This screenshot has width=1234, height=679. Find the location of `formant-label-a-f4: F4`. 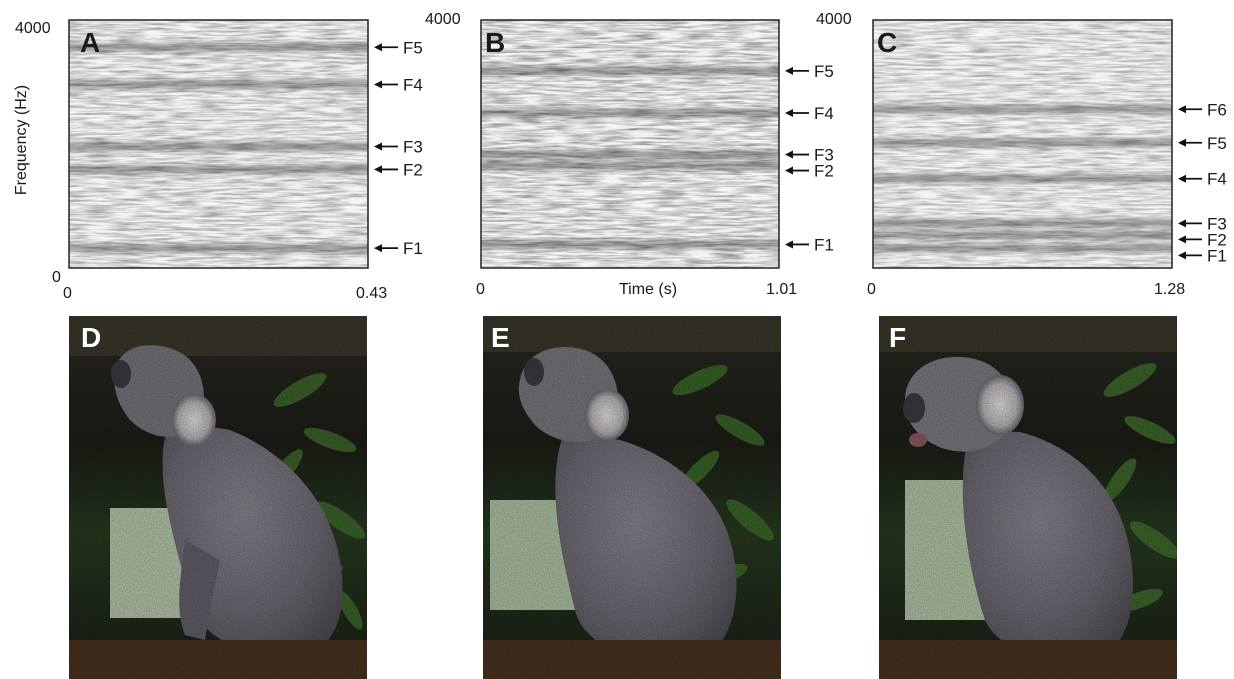

formant-label-a-f4: F4 is located at coordinates (413, 84).